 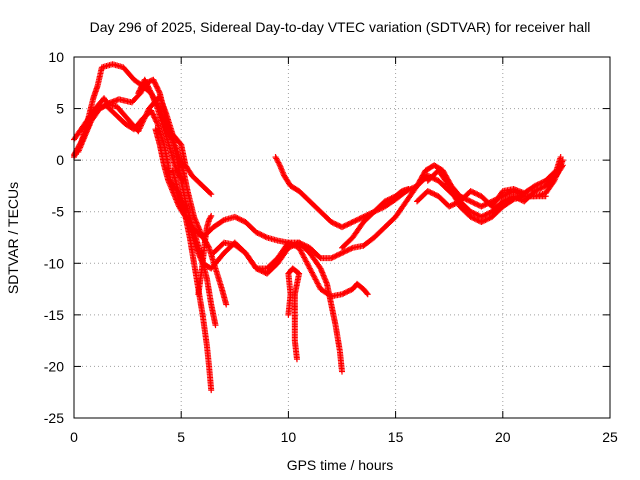 What do you see at coordinates (56, 57) in the screenshot?
I see `y-tick-label: 10` at bounding box center [56, 57].